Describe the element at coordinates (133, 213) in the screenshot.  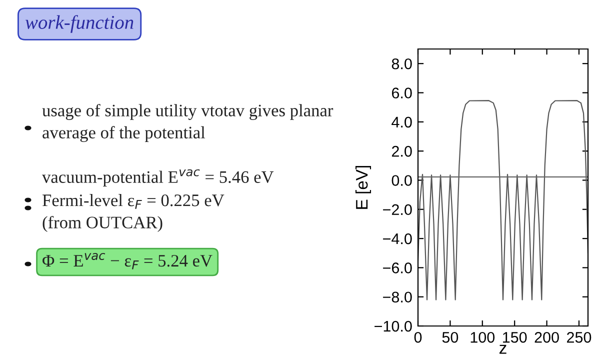
I see `text: Fermi-level ε$_{F}$ = 0.225 eV (from OUTCAR)` at that location.